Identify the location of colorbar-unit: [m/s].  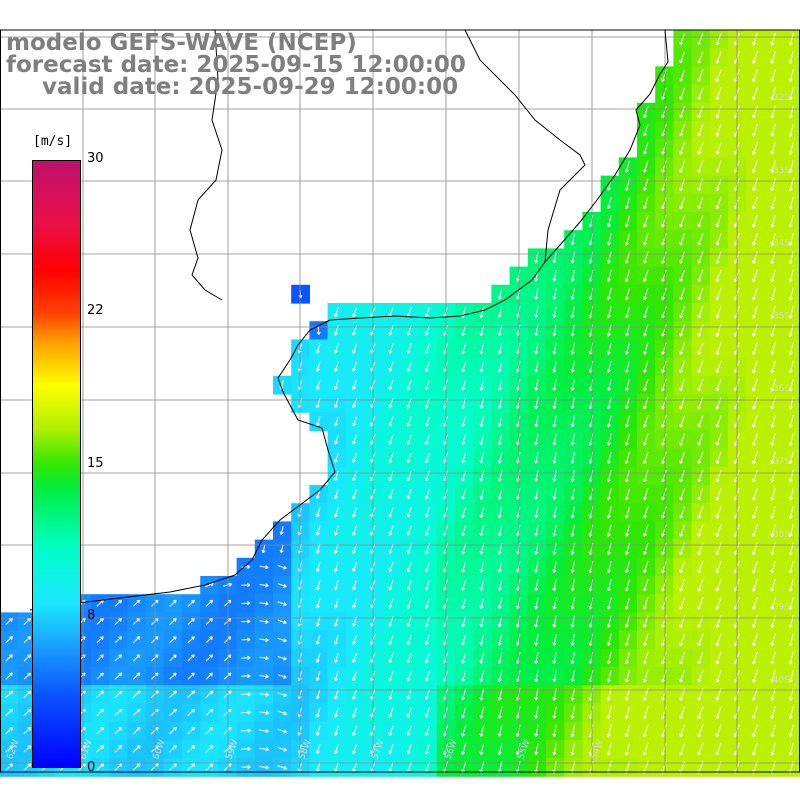
(53, 141).